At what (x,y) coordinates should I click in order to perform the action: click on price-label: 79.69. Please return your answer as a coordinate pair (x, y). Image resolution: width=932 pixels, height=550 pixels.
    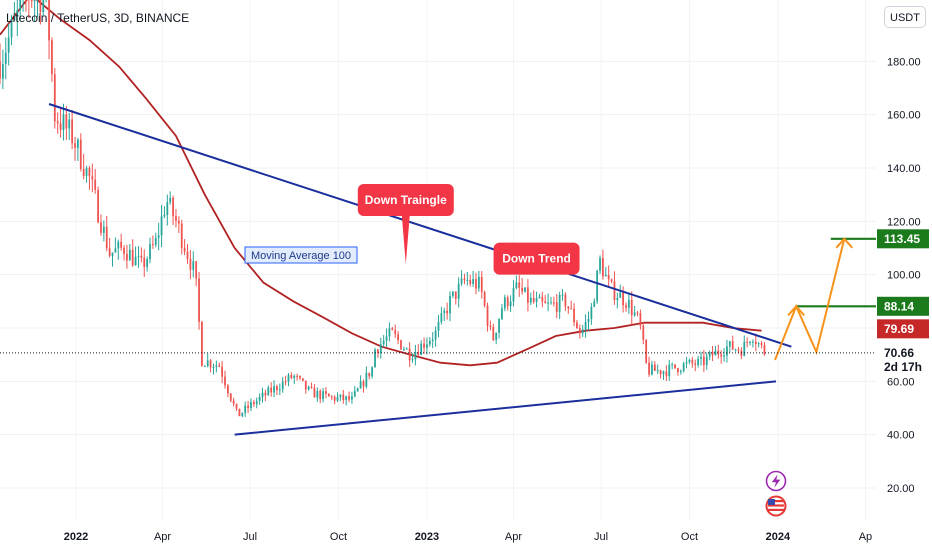
    Looking at the image, I should click on (903, 329).